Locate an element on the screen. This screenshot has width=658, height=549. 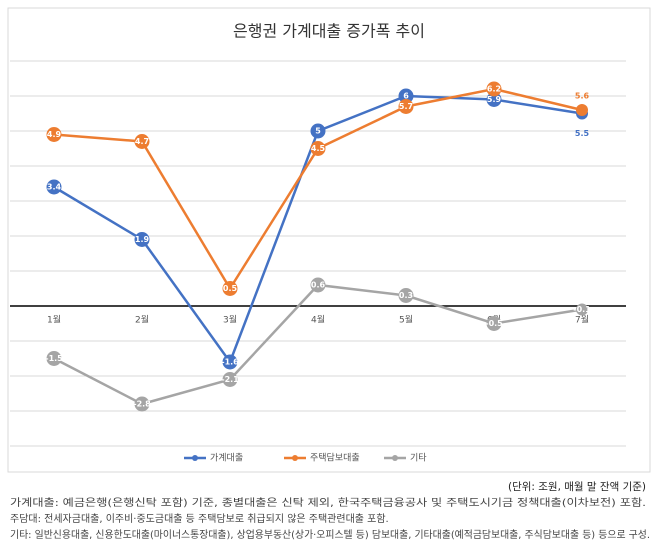
data-label: 5.7 is located at coordinates (406, 106).